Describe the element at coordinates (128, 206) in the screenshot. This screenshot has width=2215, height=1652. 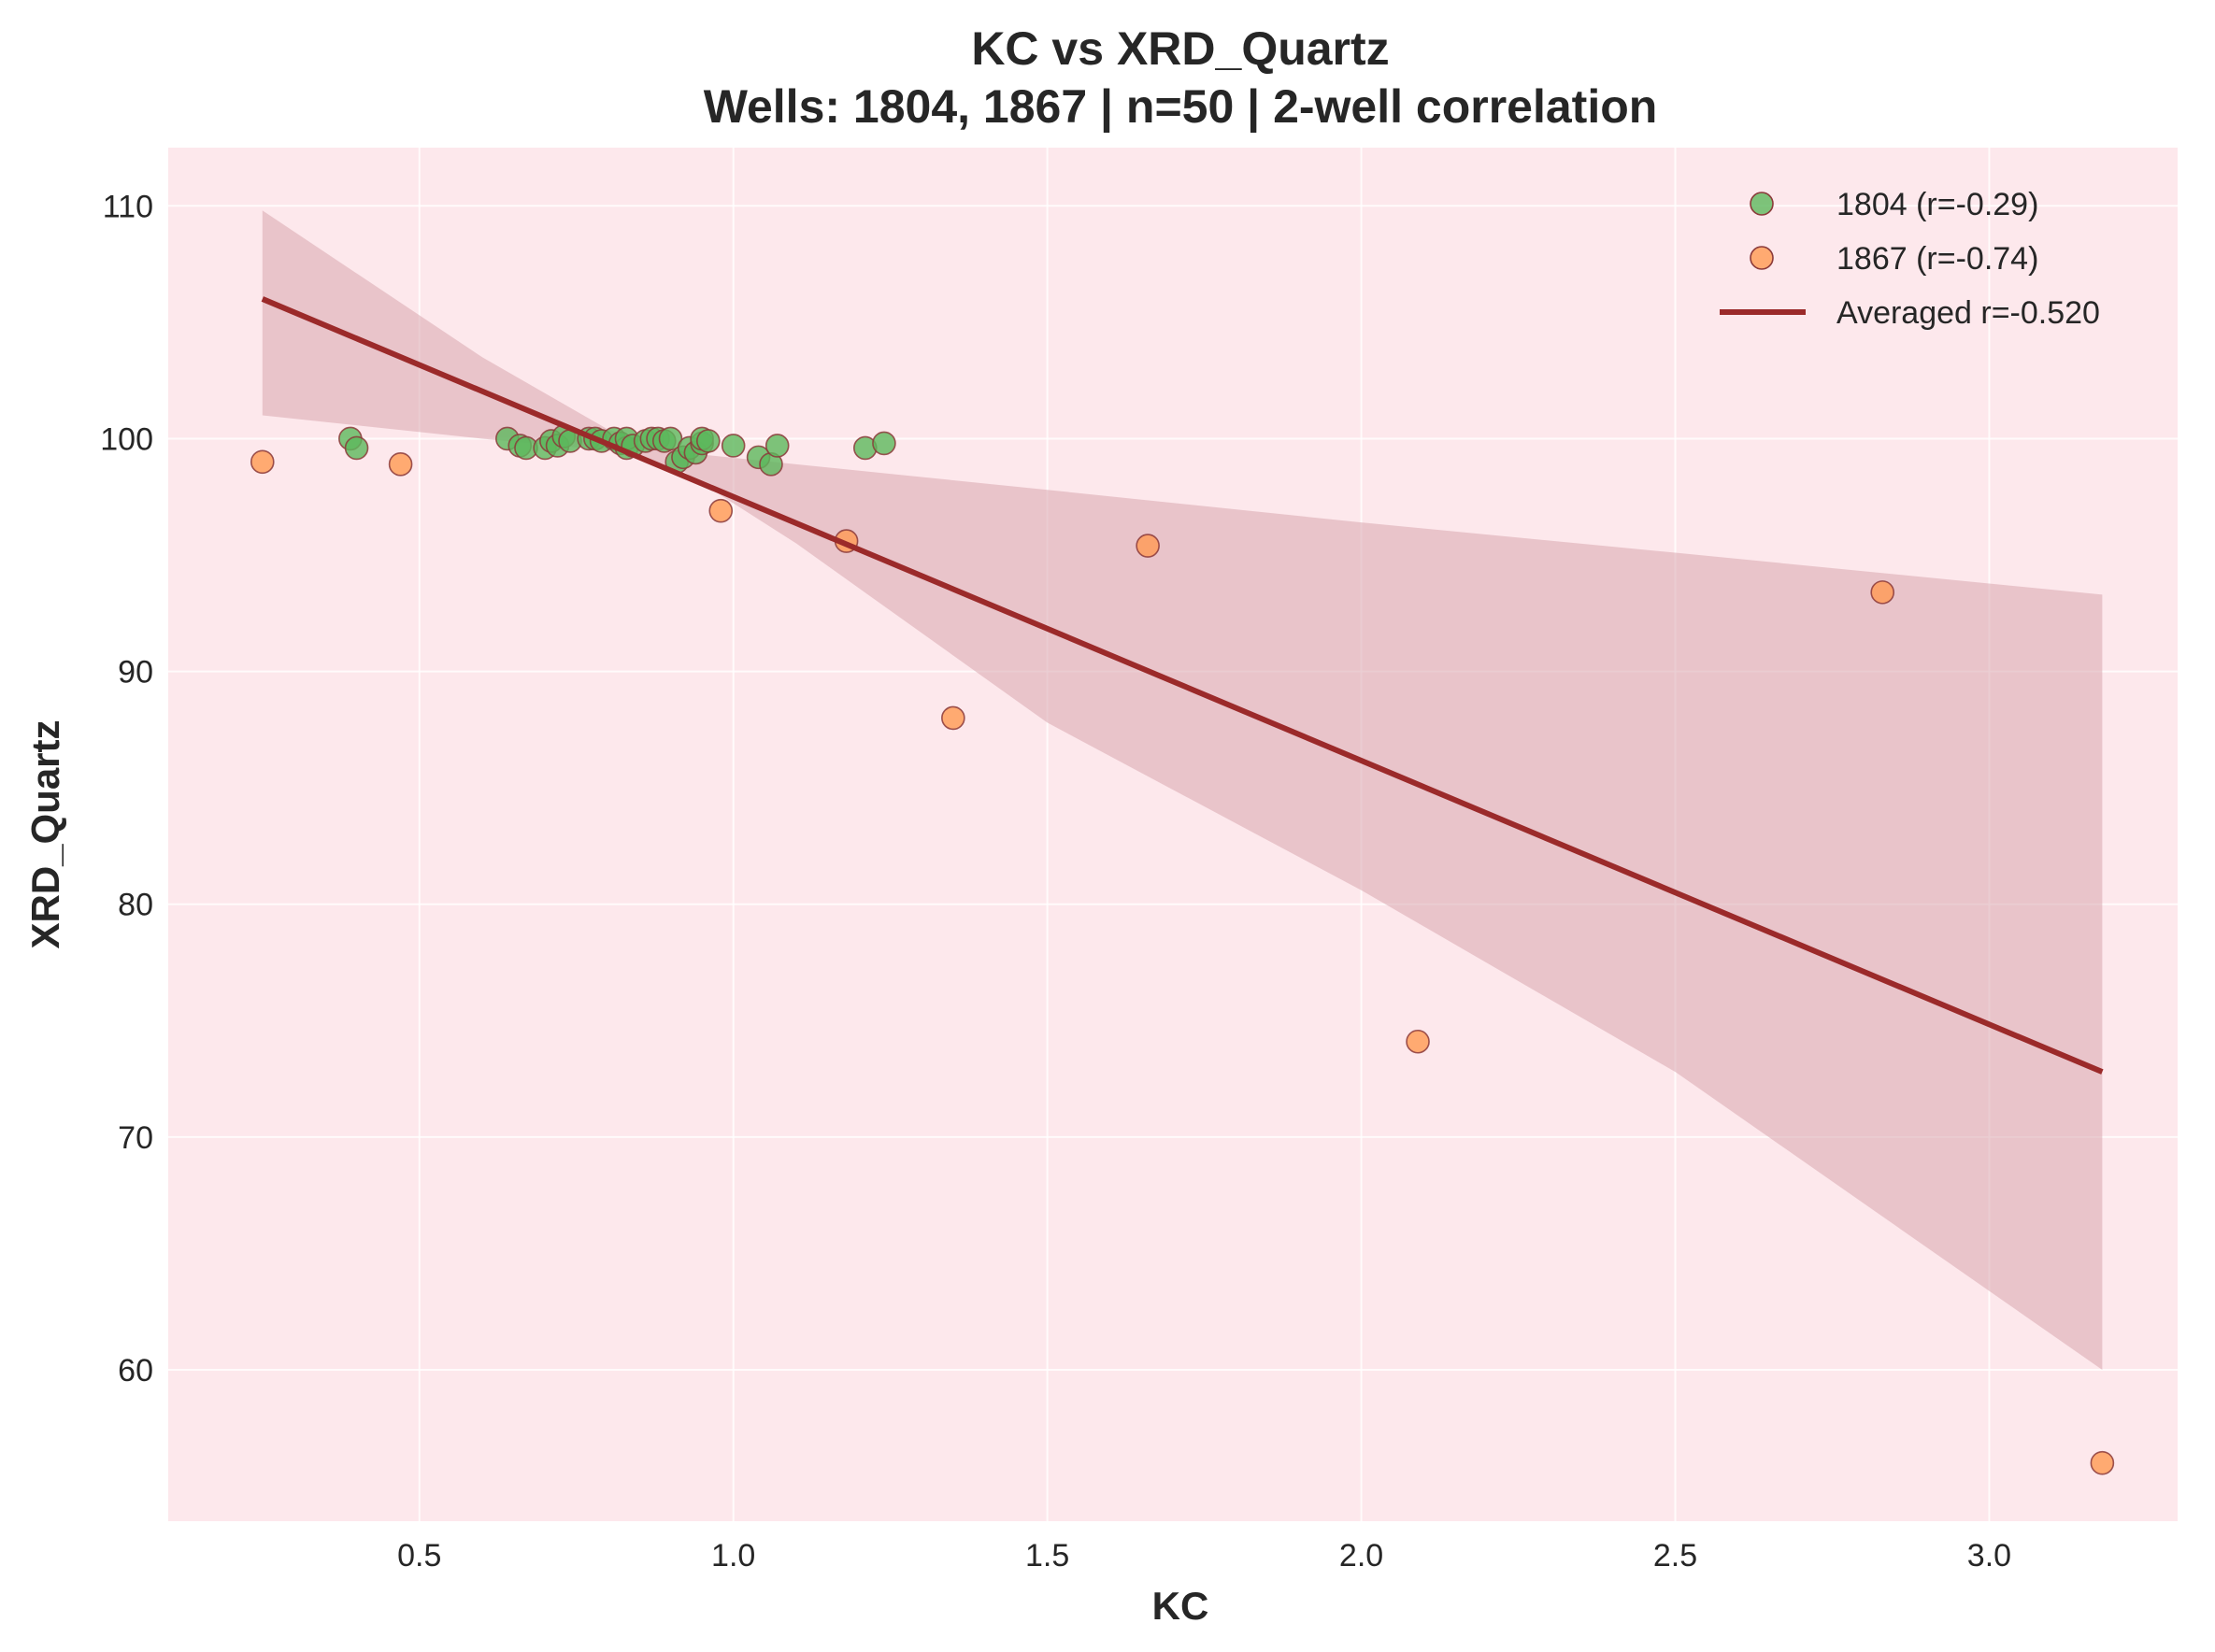
I see `y-tick-label: 110` at that location.